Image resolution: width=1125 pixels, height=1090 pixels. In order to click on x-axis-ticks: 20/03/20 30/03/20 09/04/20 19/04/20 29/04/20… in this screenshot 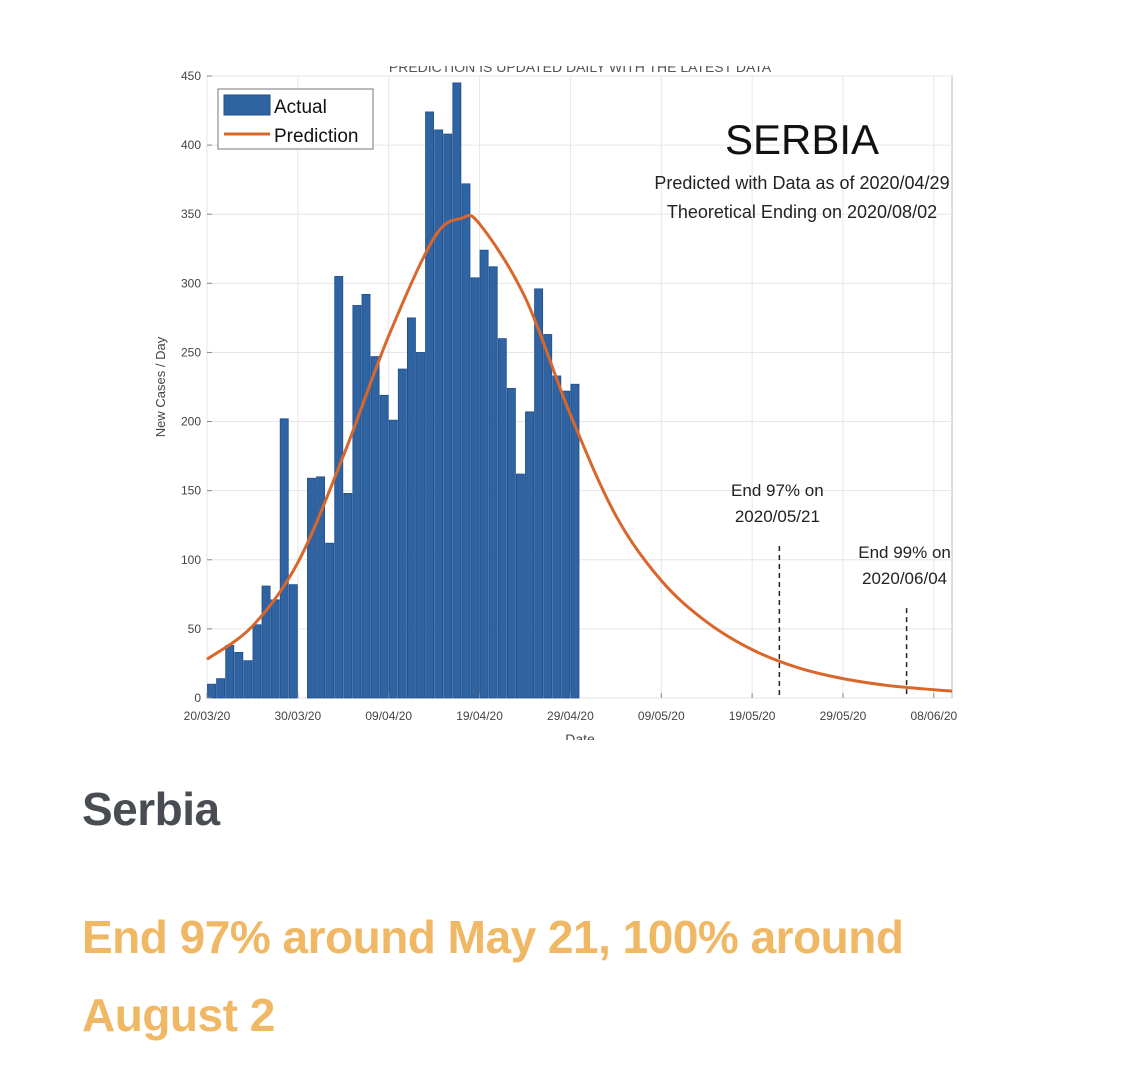, I will do `click(571, 708)`.